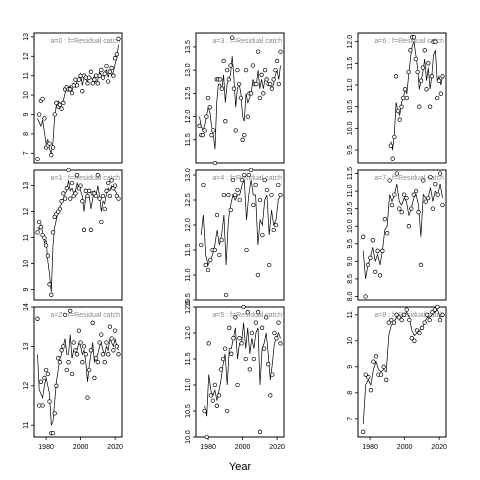 The width and height of the screenshot is (480, 480). Describe the element at coordinates (188, 70) in the screenshot. I see `y-tick-label: 13.0` at that location.